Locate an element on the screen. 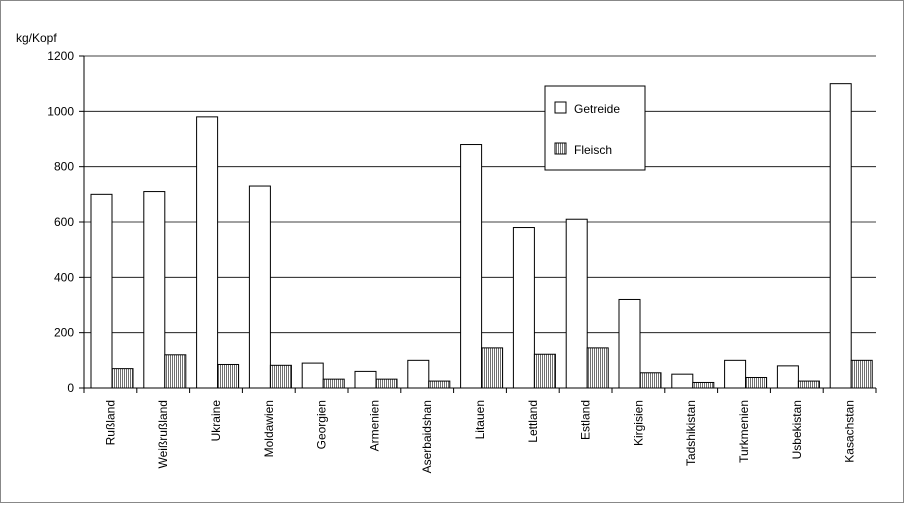 Image resolution: width=905 pixels, height=509 pixels. y-tick-label: 1000 is located at coordinates (60, 111).